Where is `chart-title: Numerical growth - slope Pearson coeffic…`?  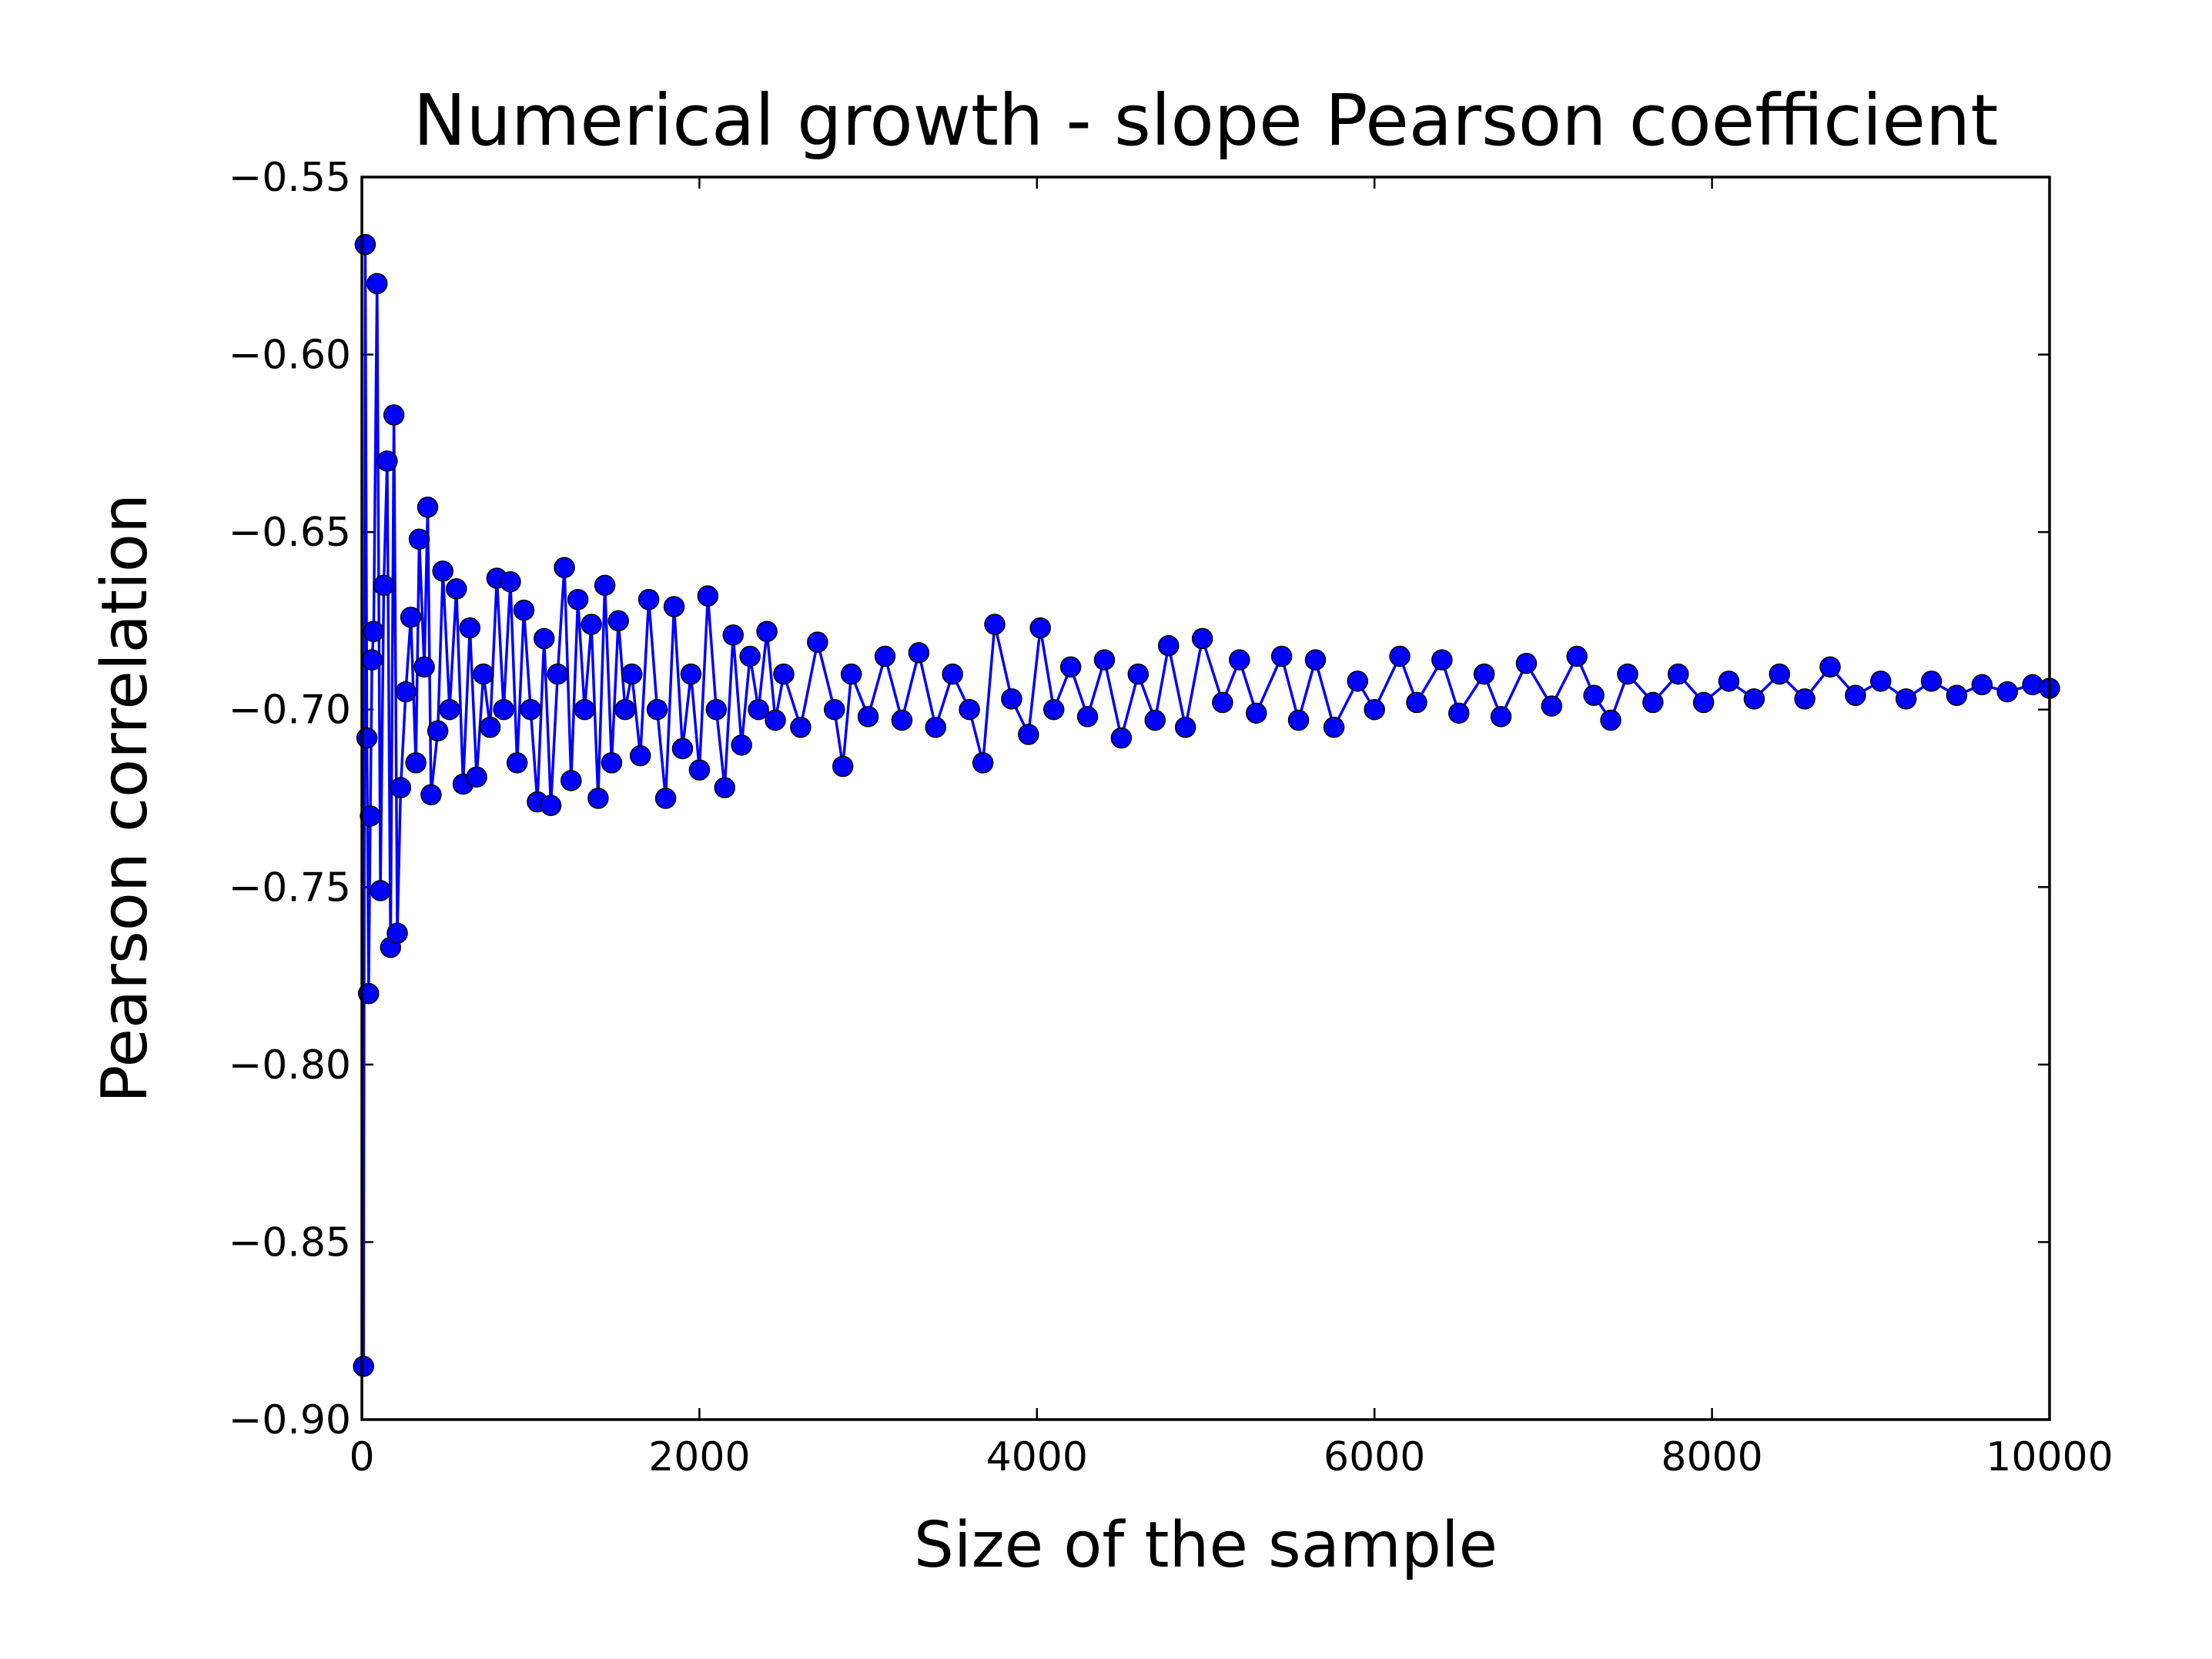 chart-title: Numerical growth - slope Pearson coeffic… is located at coordinates (1206, 120).